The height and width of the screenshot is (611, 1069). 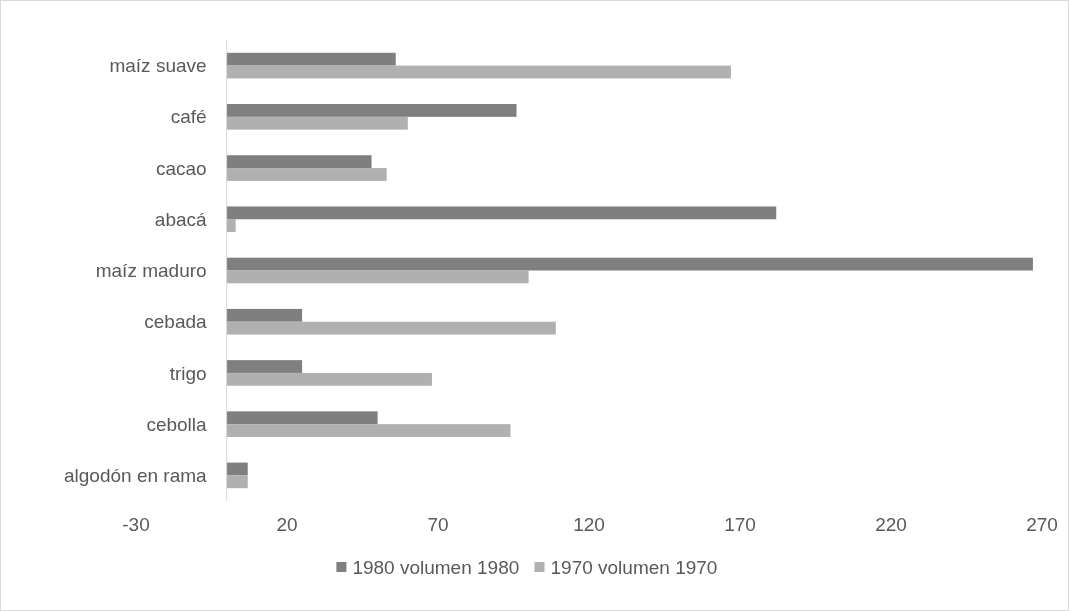 What do you see at coordinates (436, 567) in the screenshot?
I see `legend-label: 1980 volumen 1980` at bounding box center [436, 567].